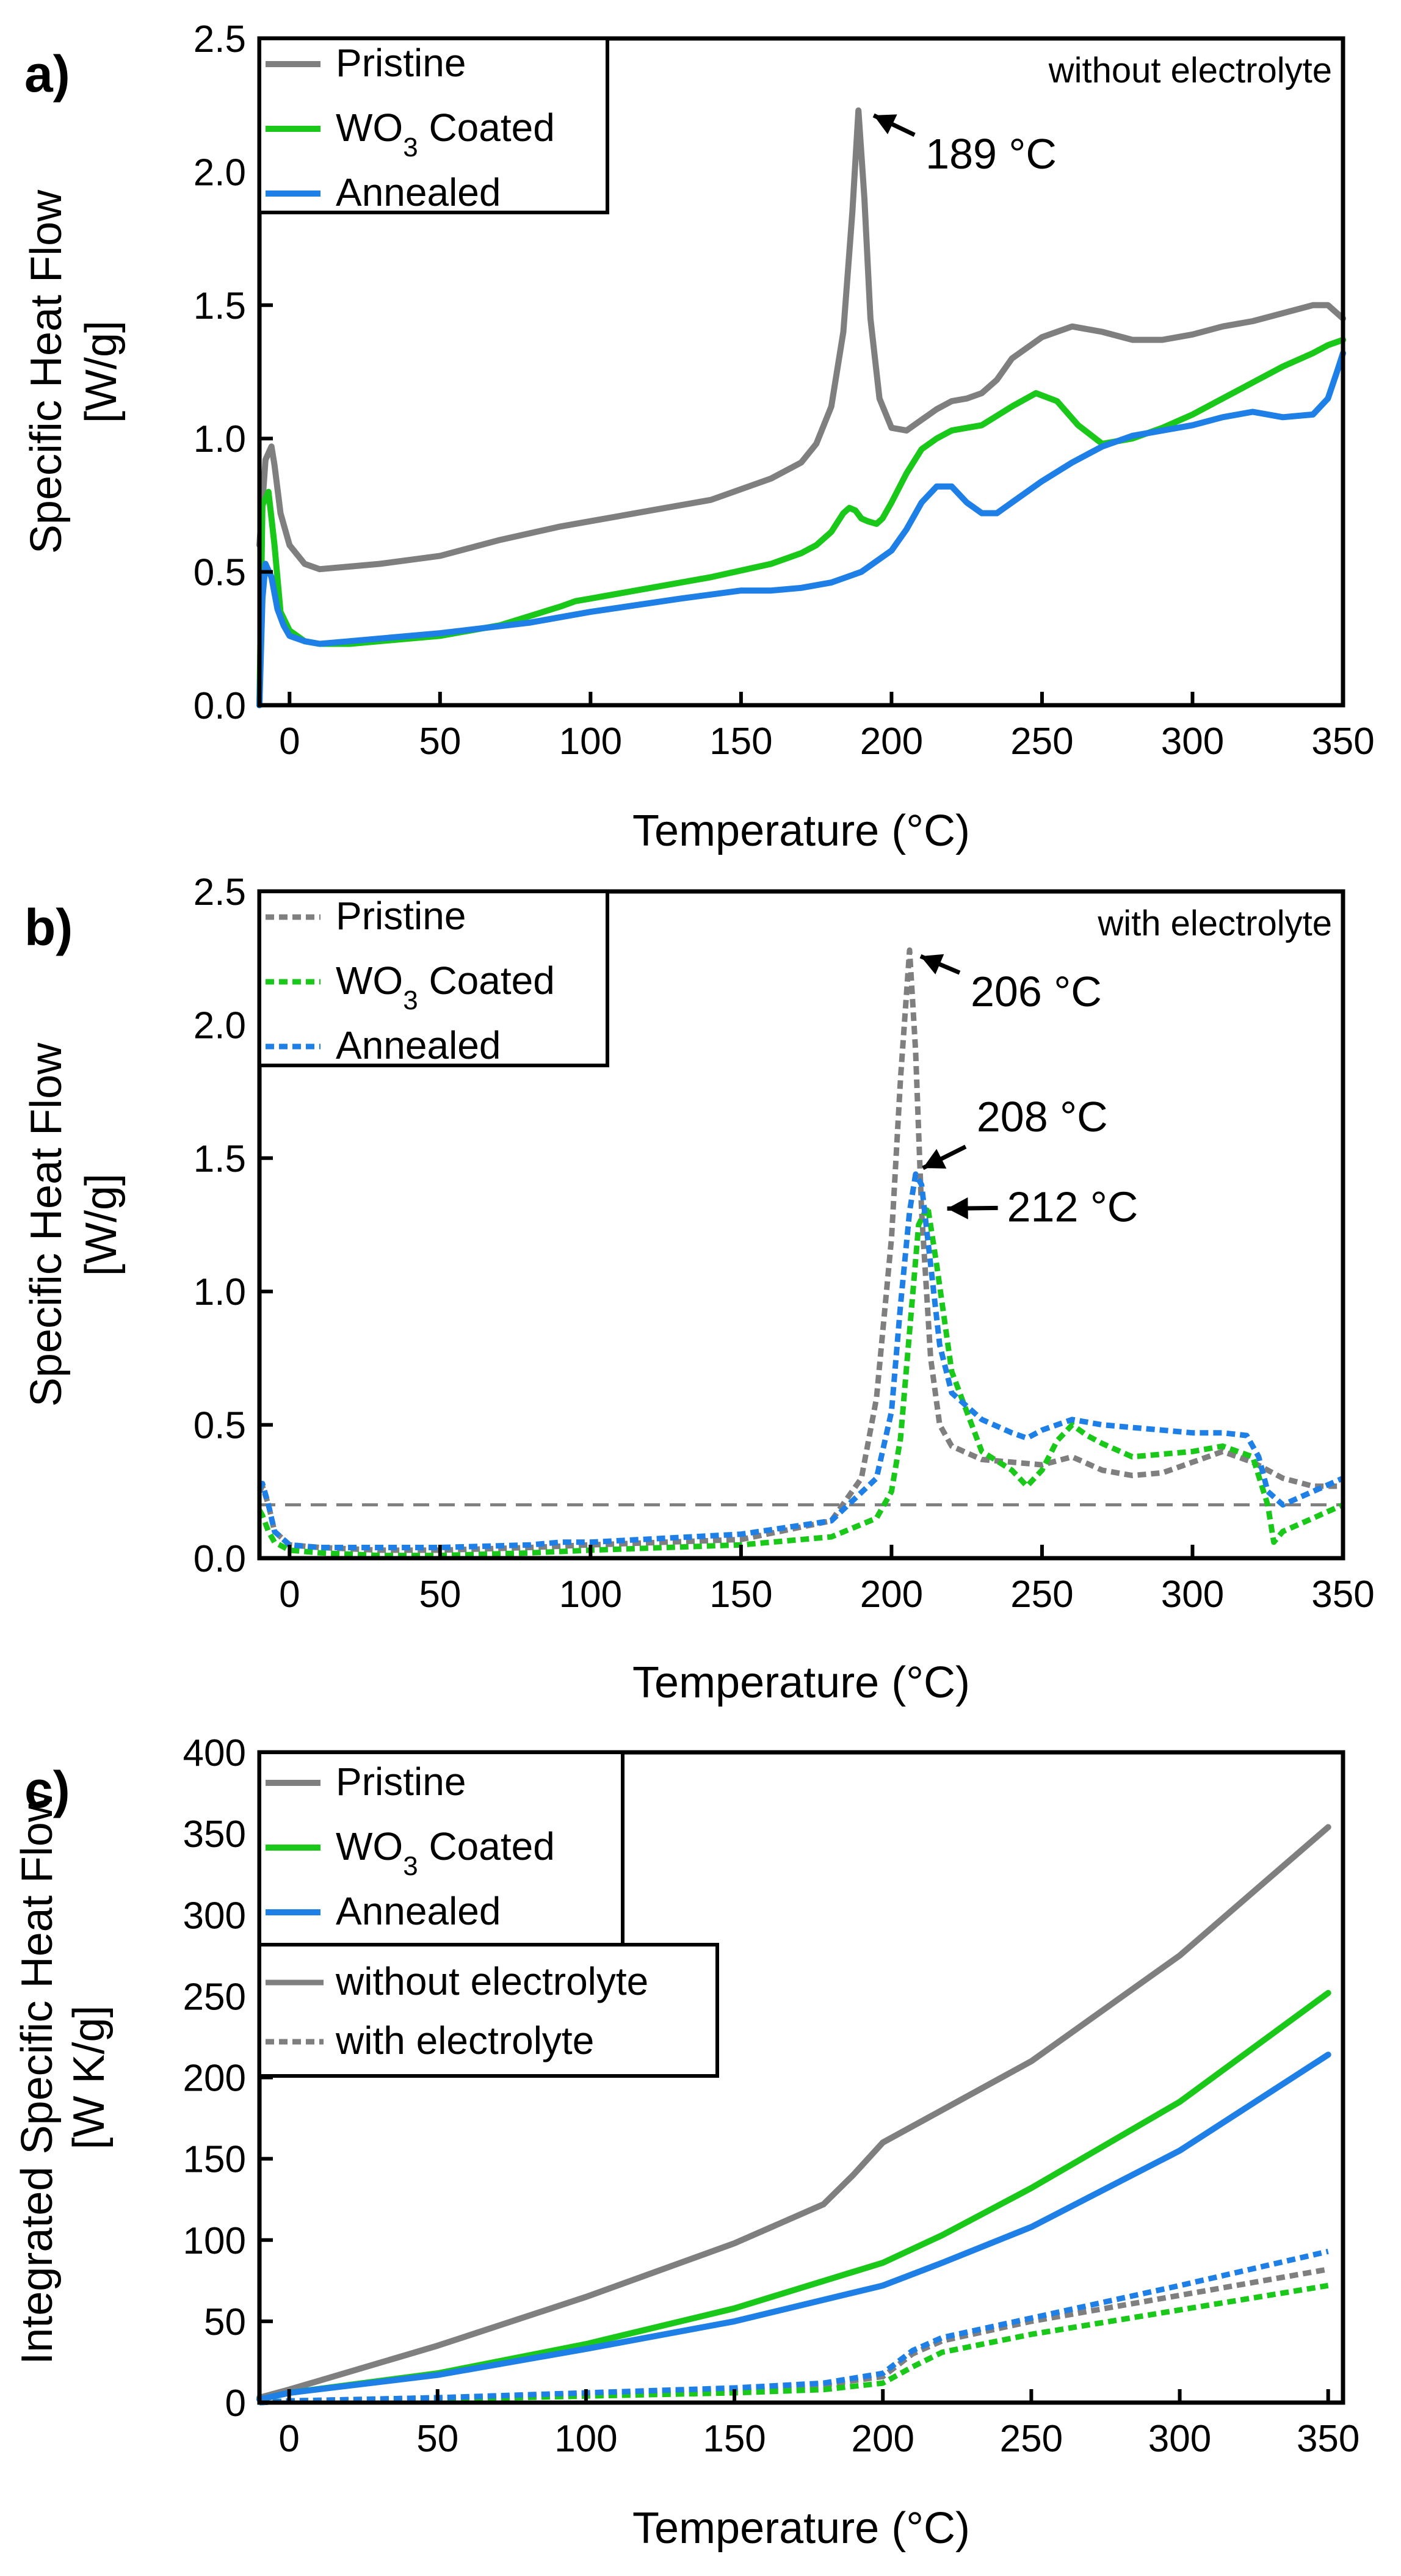 The width and height of the screenshot is (1401, 2576). What do you see at coordinates (236, 2403) in the screenshot?
I see `y-tick-label: 0` at bounding box center [236, 2403].